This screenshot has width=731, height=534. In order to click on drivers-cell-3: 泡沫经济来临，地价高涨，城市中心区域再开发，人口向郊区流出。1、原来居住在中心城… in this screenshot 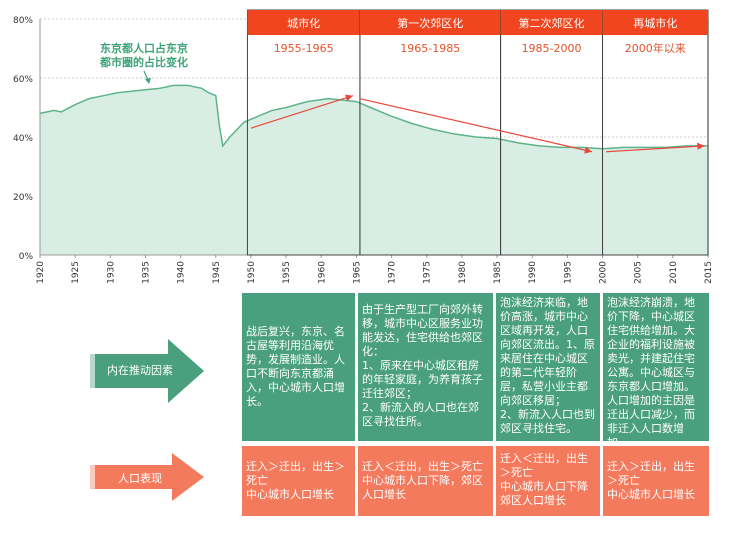, I will do `click(548, 367)`.